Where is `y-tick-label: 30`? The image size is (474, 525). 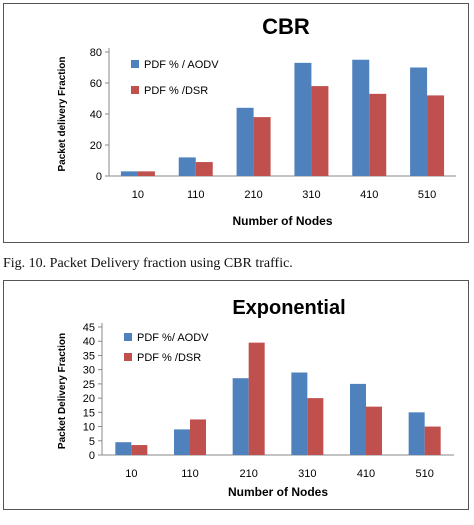 y-tick-label: 30 is located at coordinates (89, 371).